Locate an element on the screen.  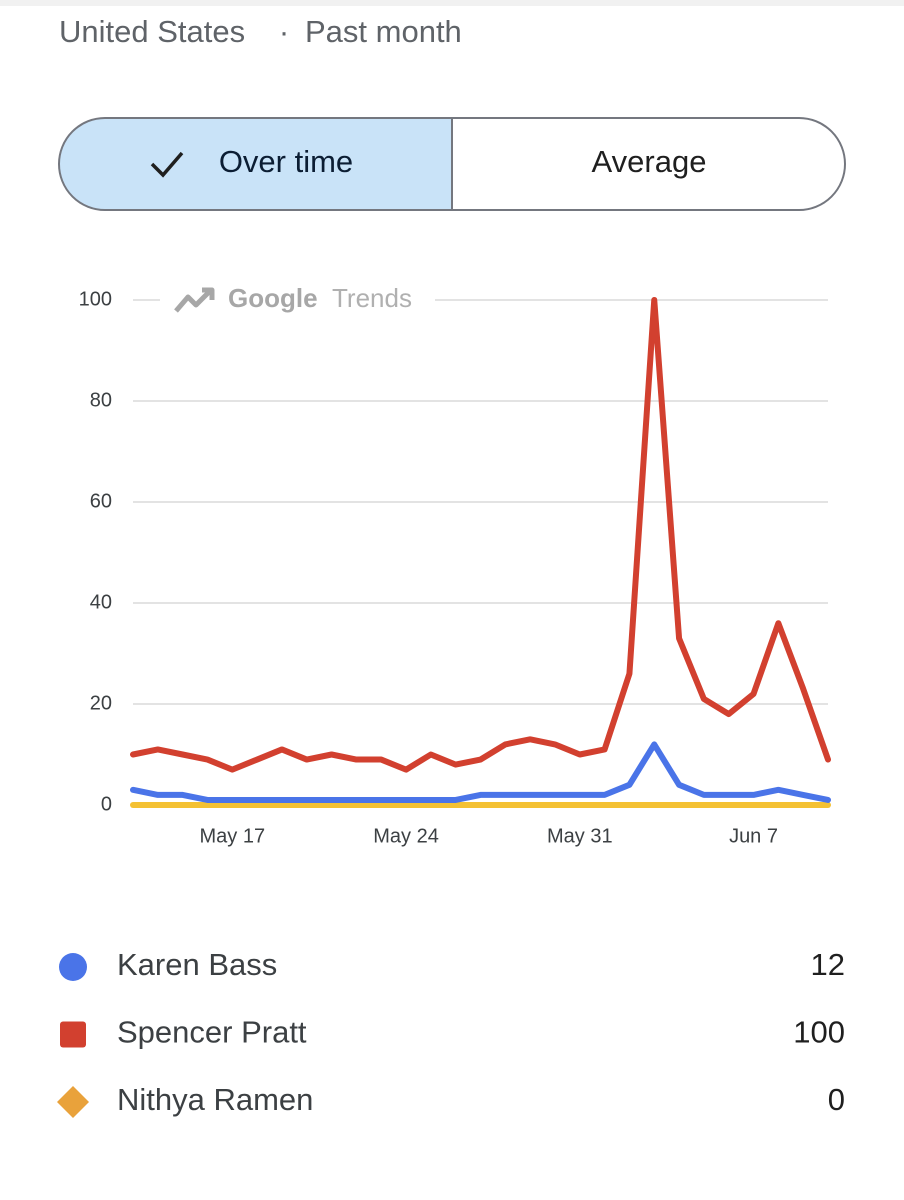
series-line is located at coordinates (480, 772).